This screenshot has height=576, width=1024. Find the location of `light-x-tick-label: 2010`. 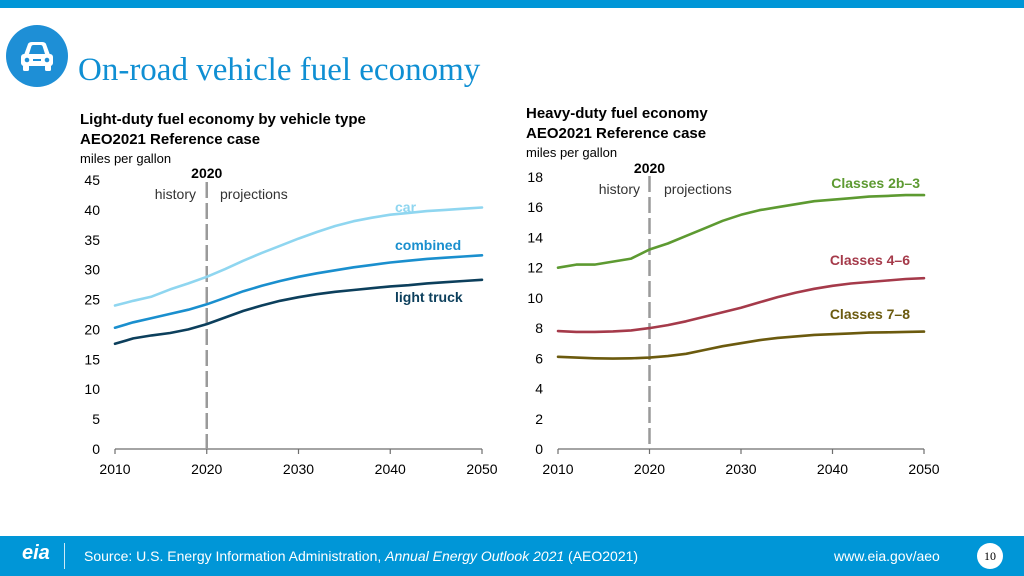

light-x-tick-label: 2010 is located at coordinates (114, 469).